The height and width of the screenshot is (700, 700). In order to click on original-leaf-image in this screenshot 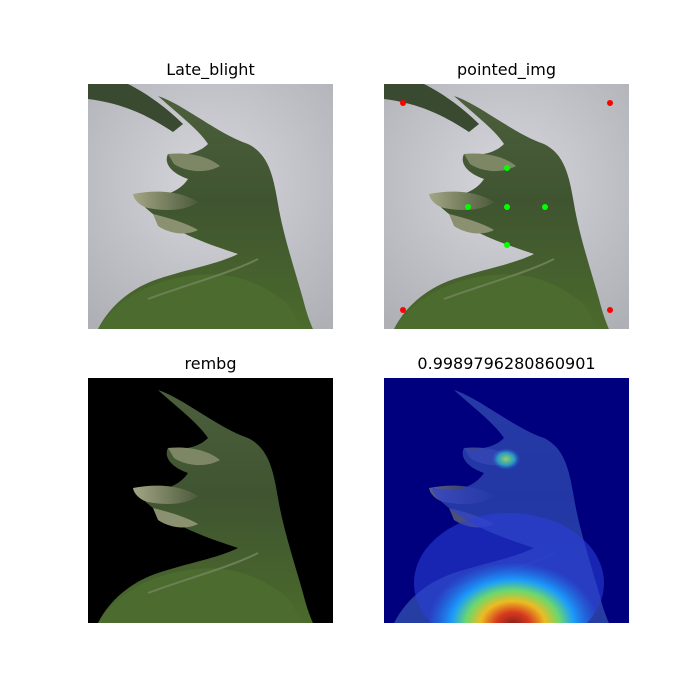, I will do `click(210, 206)`.